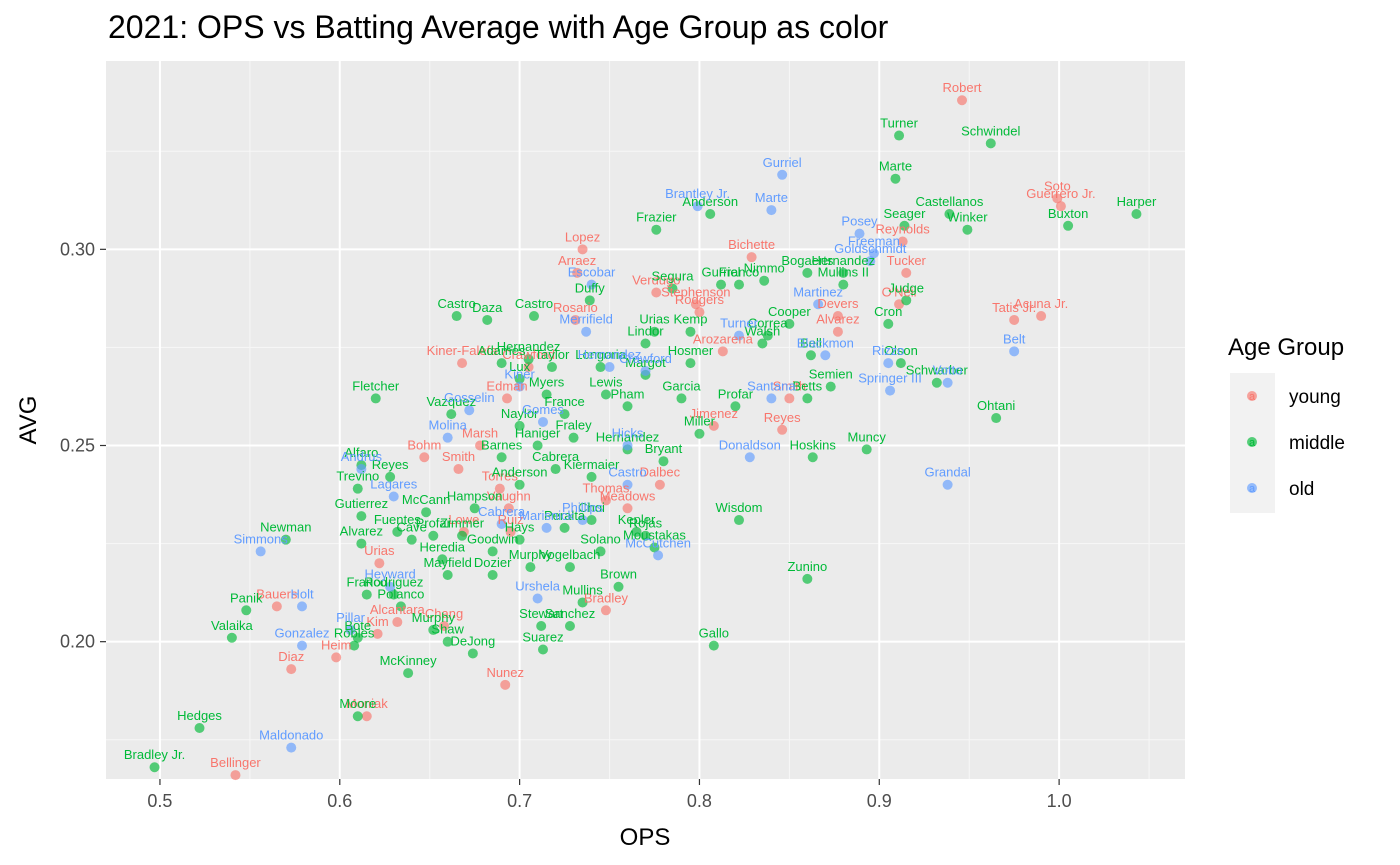 This screenshot has width=1400, height=865. What do you see at coordinates (531, 554) in the screenshot?
I see `point-label: Murphy` at bounding box center [531, 554].